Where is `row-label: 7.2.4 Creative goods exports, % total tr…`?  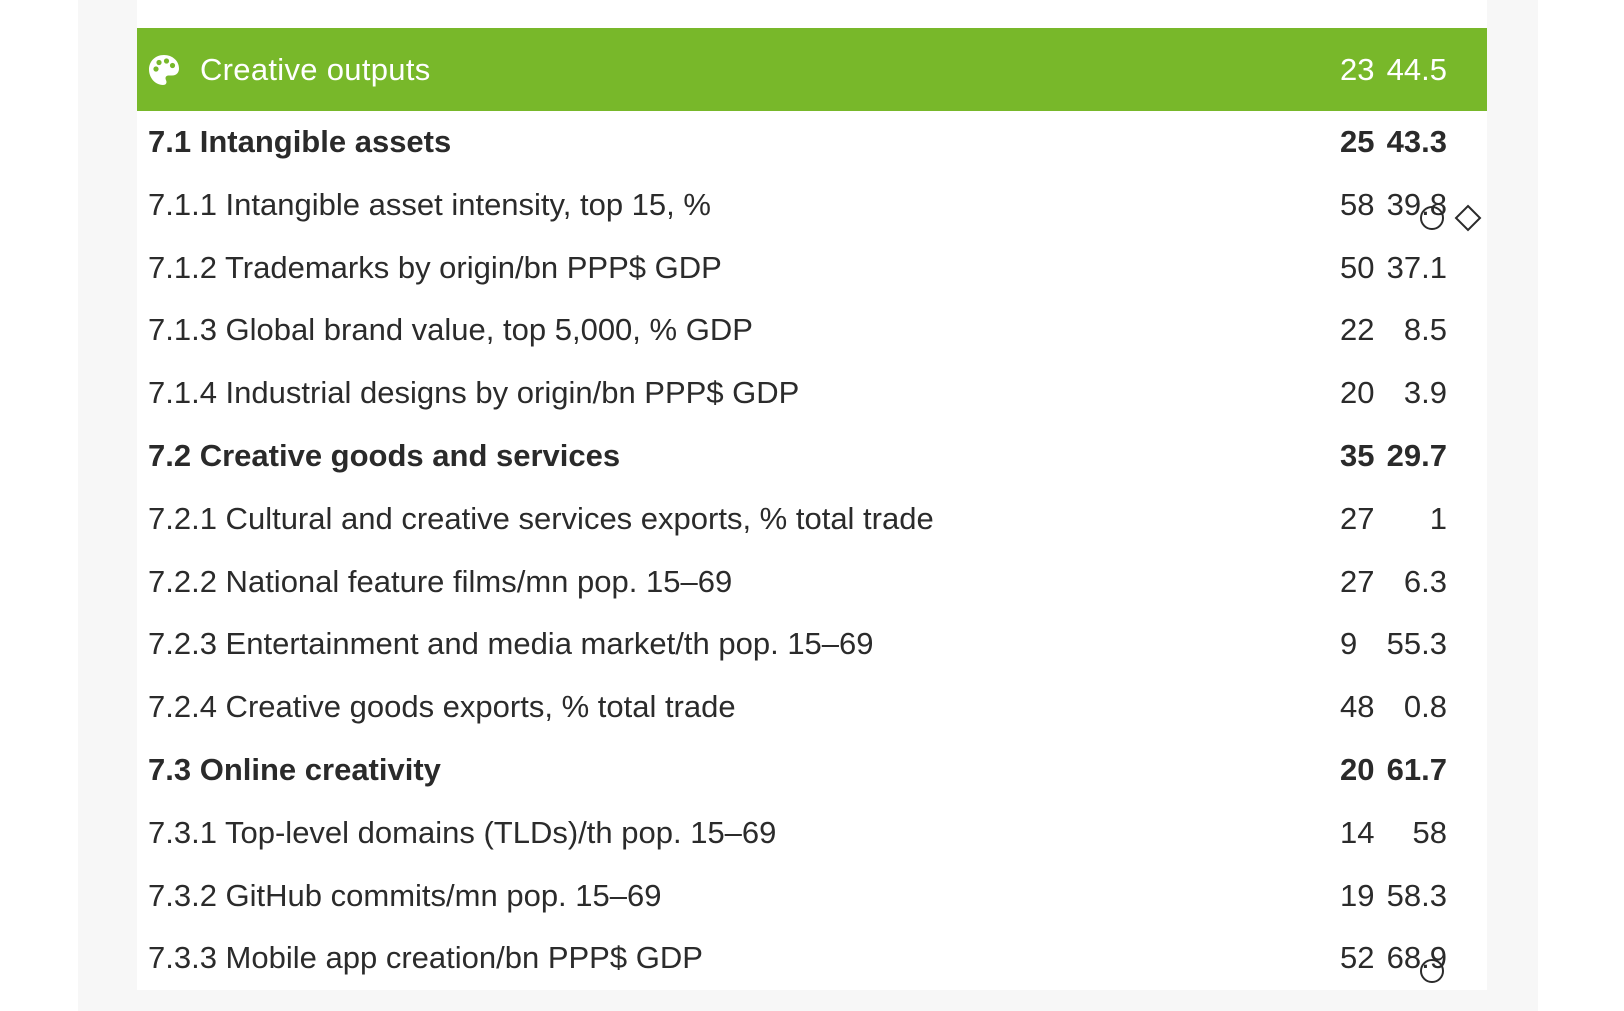
row-label: 7.2.4 Creative goods exports, % total tr… is located at coordinates (442, 707).